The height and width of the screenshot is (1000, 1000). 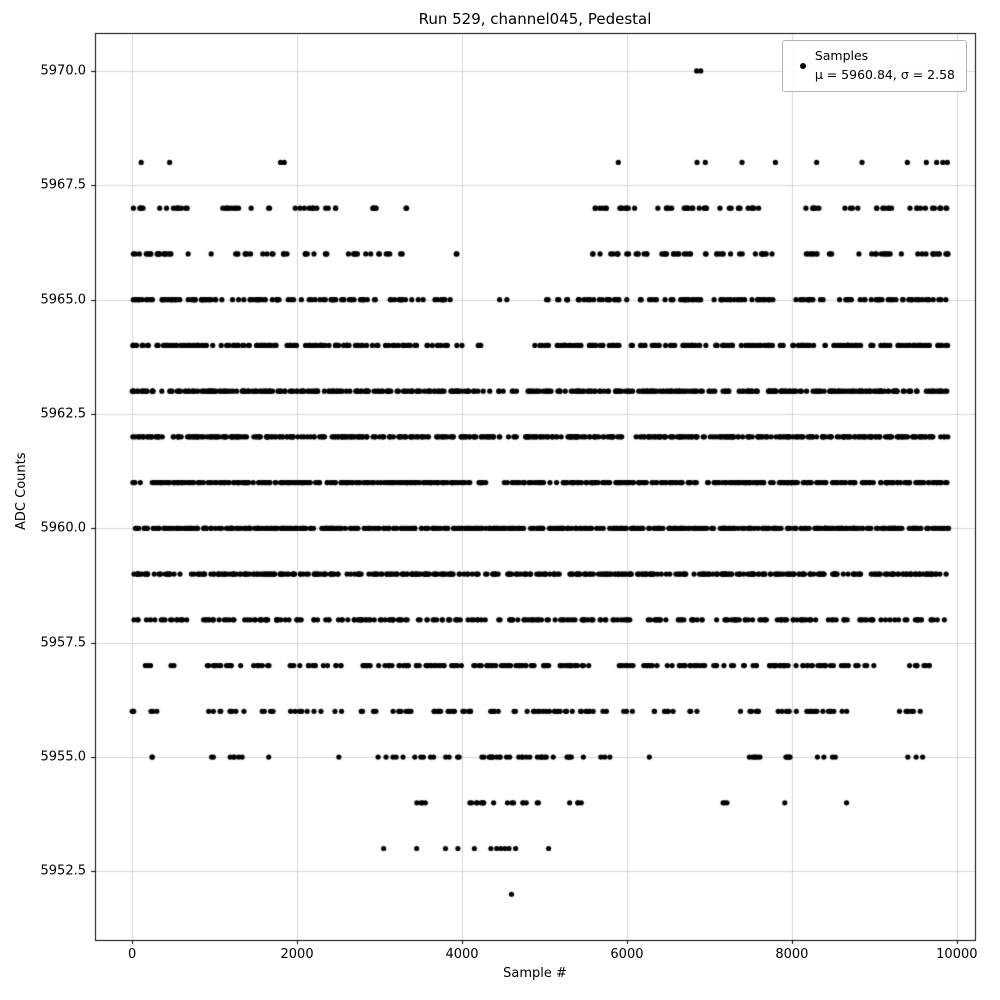 What do you see at coordinates (63, 185) in the screenshot?
I see `y-tick-label: 5967.5` at bounding box center [63, 185].